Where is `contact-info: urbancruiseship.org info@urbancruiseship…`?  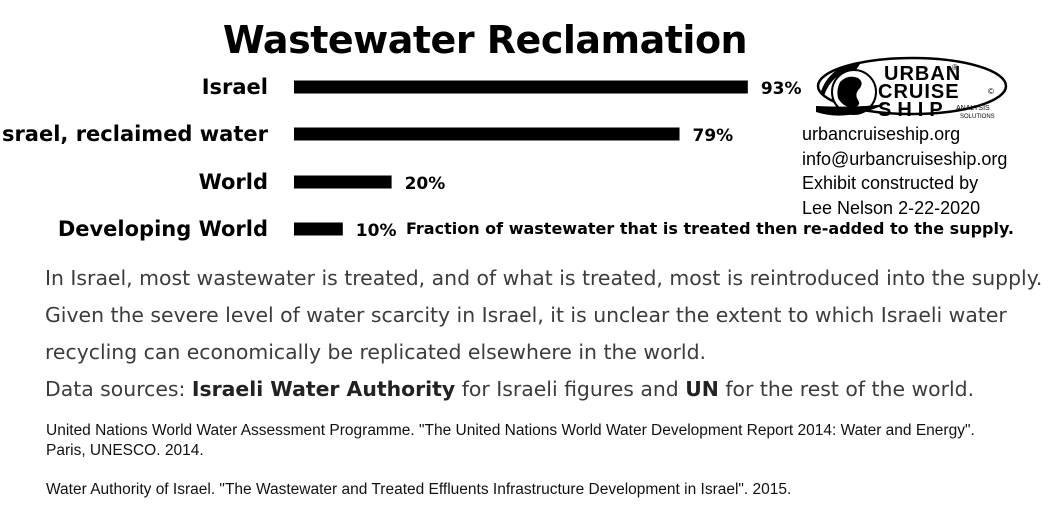 contact-info: urbancruiseship.org info@urbancruiseship… is located at coordinates (904, 171).